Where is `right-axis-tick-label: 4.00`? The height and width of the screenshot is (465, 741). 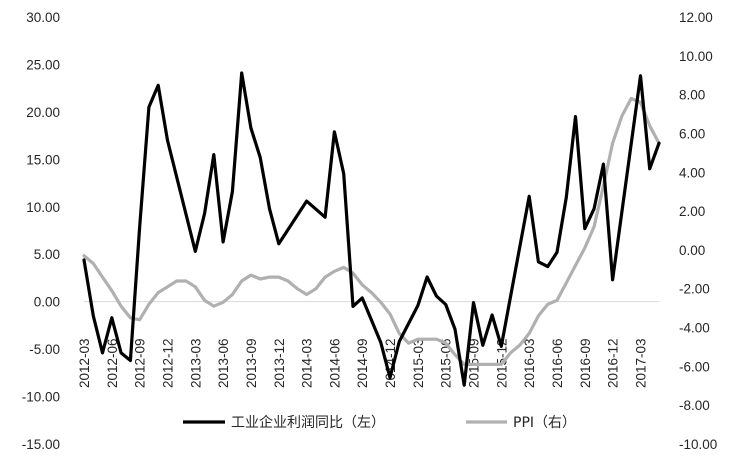 right-axis-tick-label: 4.00 is located at coordinates (692, 172).